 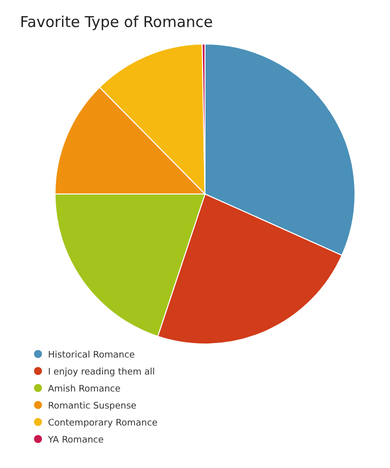 I want to click on chart-title: Favorite Type of Romance, so click(x=116, y=22).